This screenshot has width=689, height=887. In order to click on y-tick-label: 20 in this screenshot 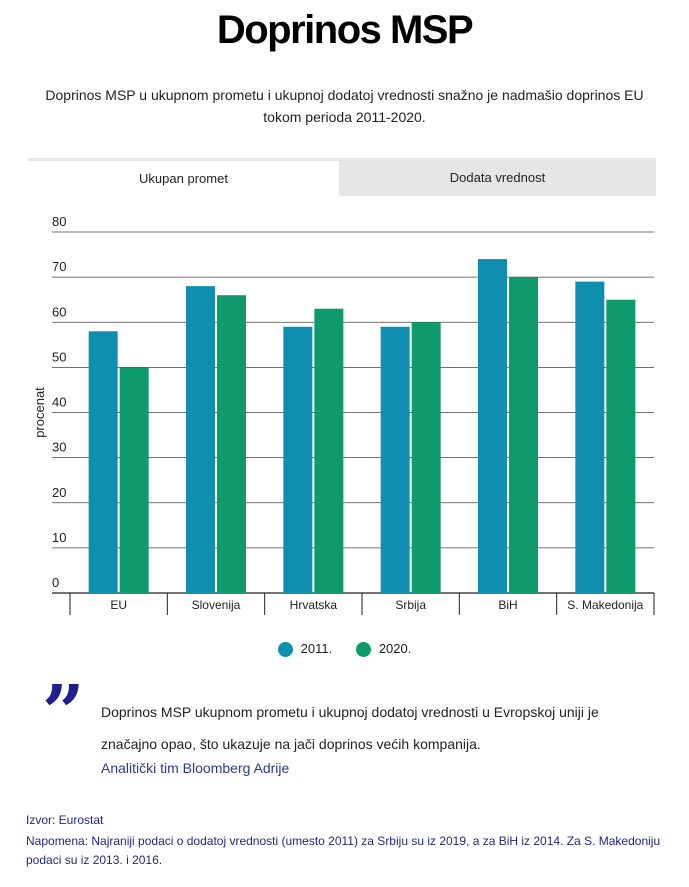, I will do `click(59, 492)`.